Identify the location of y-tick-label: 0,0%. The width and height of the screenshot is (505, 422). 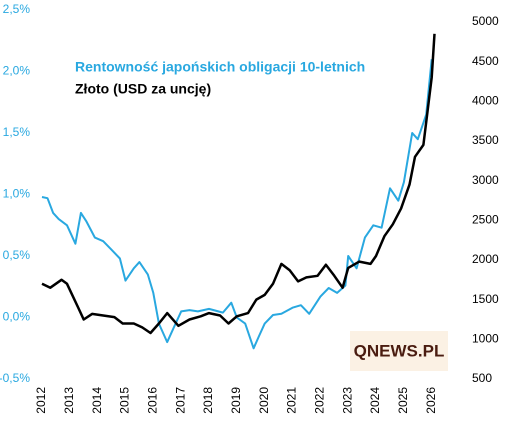
(17, 317).